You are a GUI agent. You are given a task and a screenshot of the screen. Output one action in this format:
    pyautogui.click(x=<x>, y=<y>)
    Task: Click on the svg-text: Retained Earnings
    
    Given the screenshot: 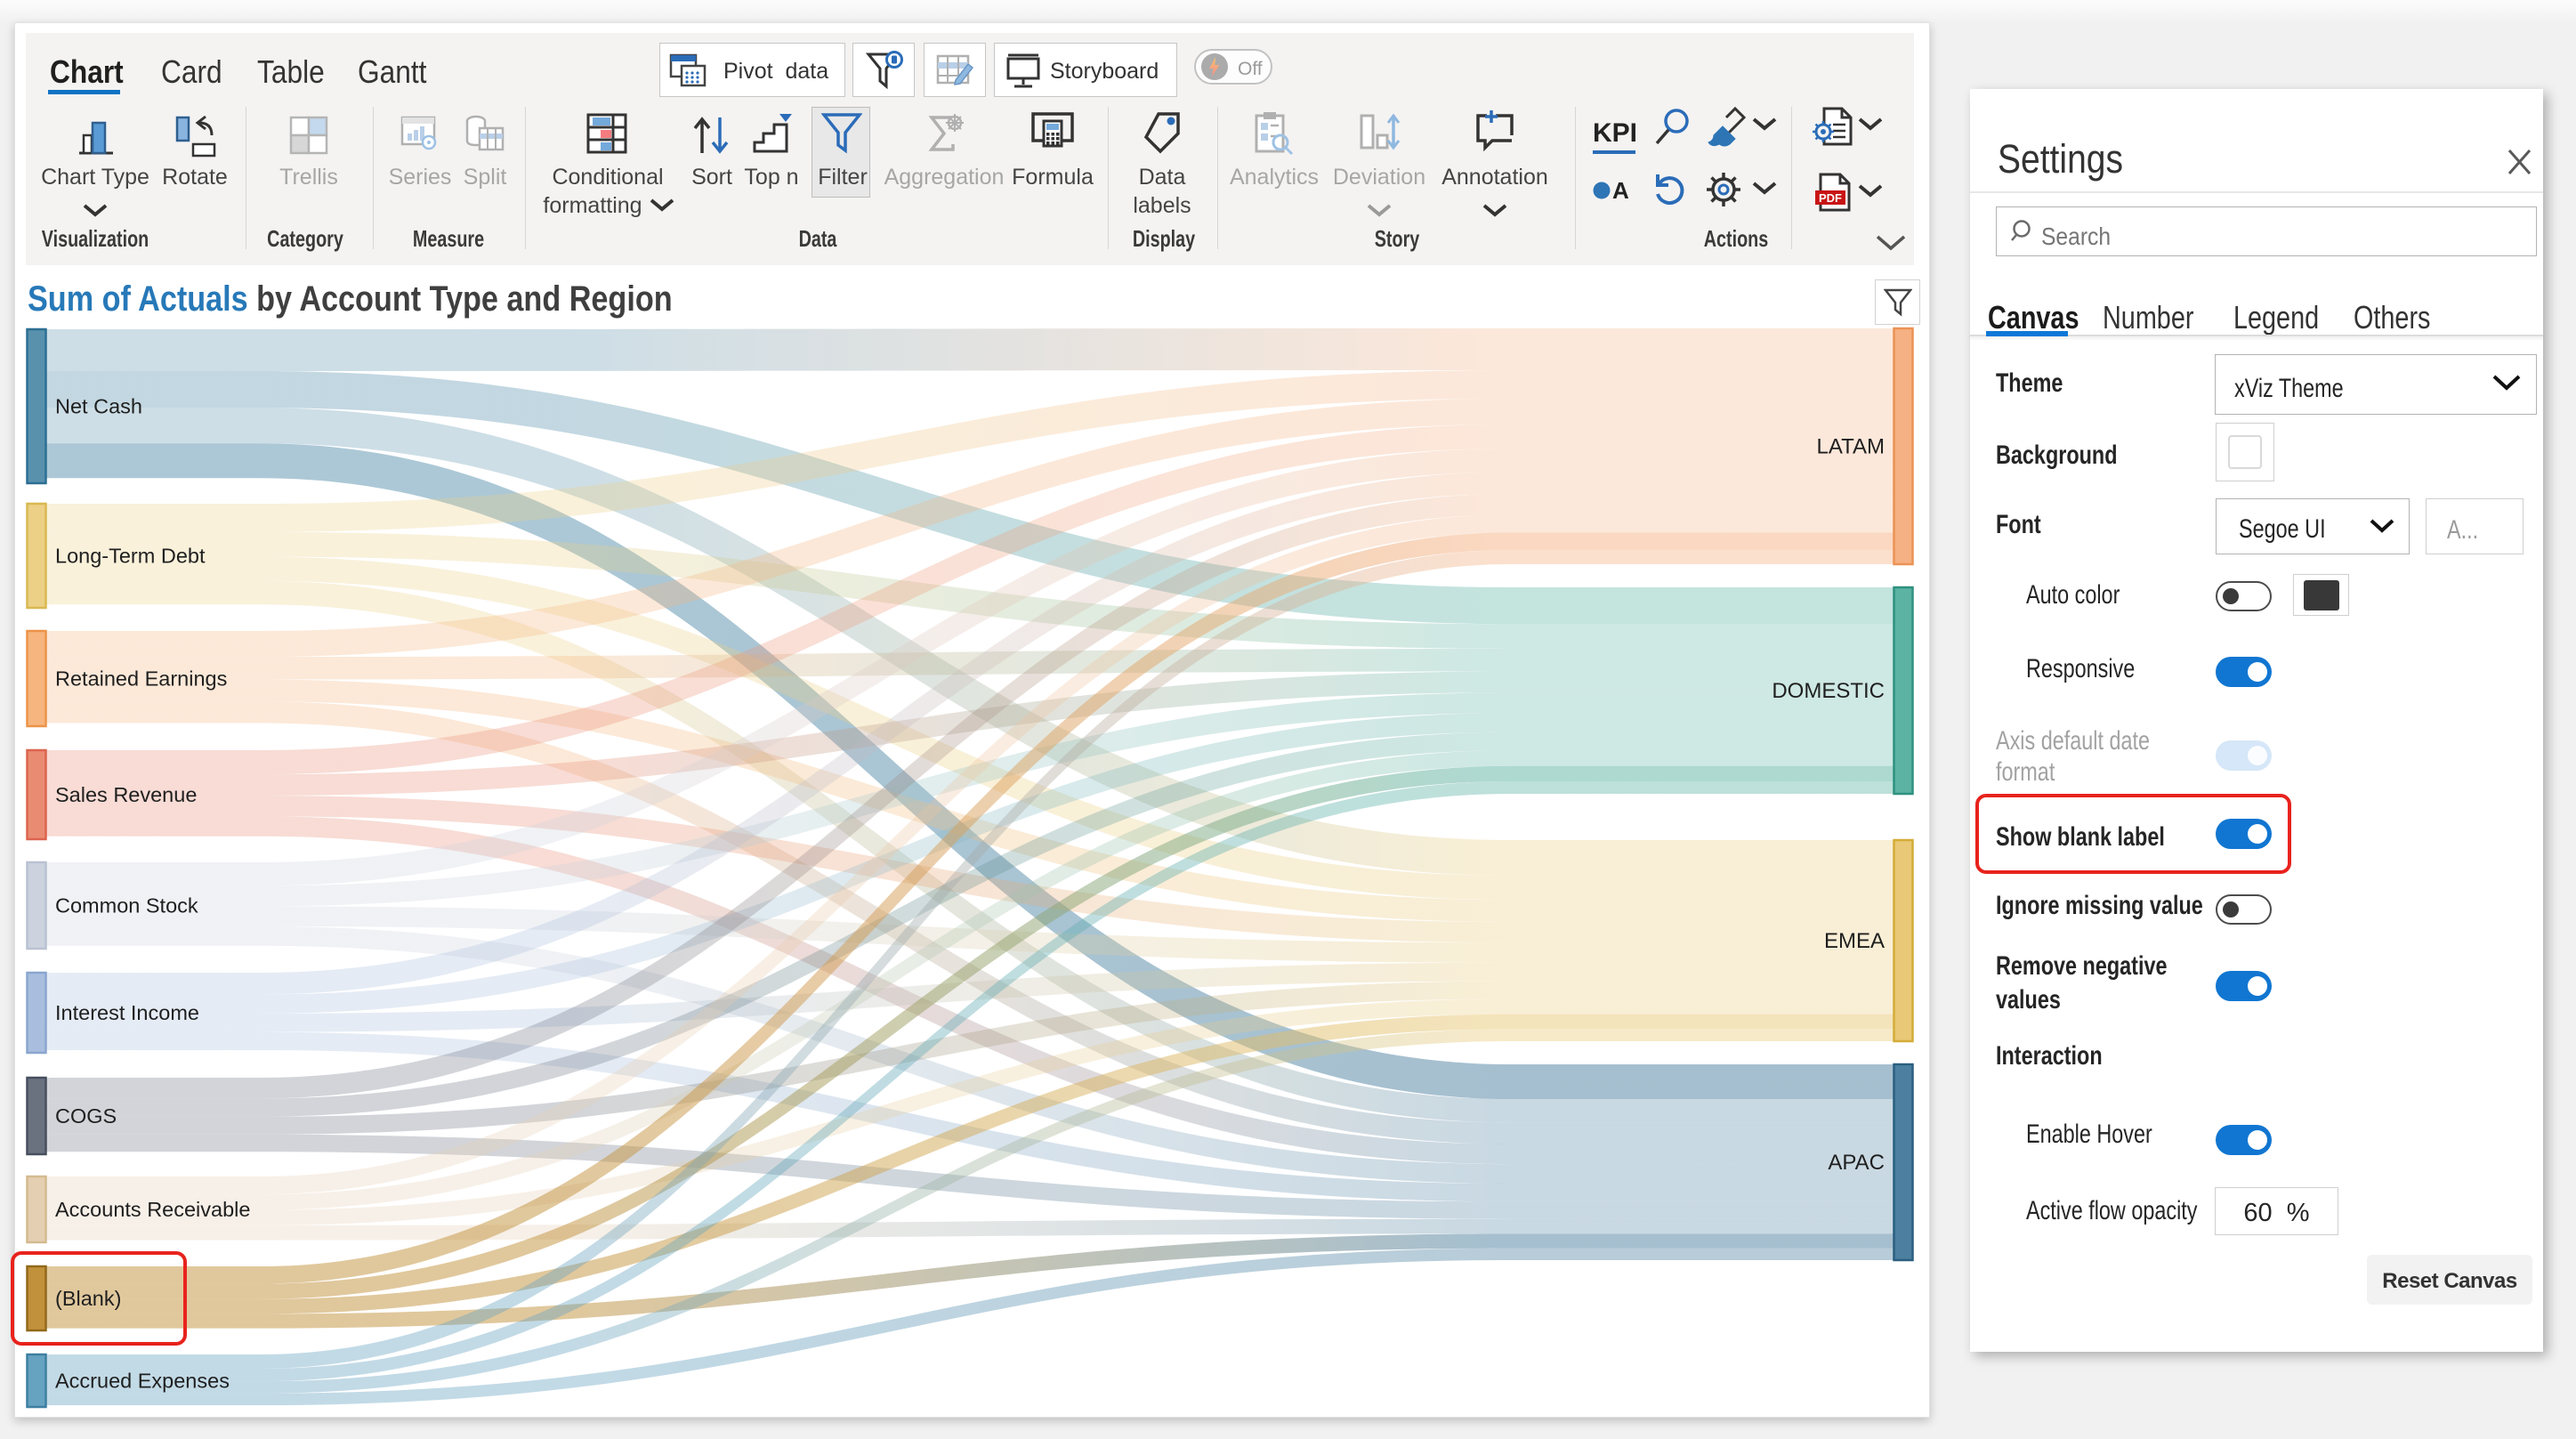 What is the action you would take?
    pyautogui.click(x=141, y=679)
    